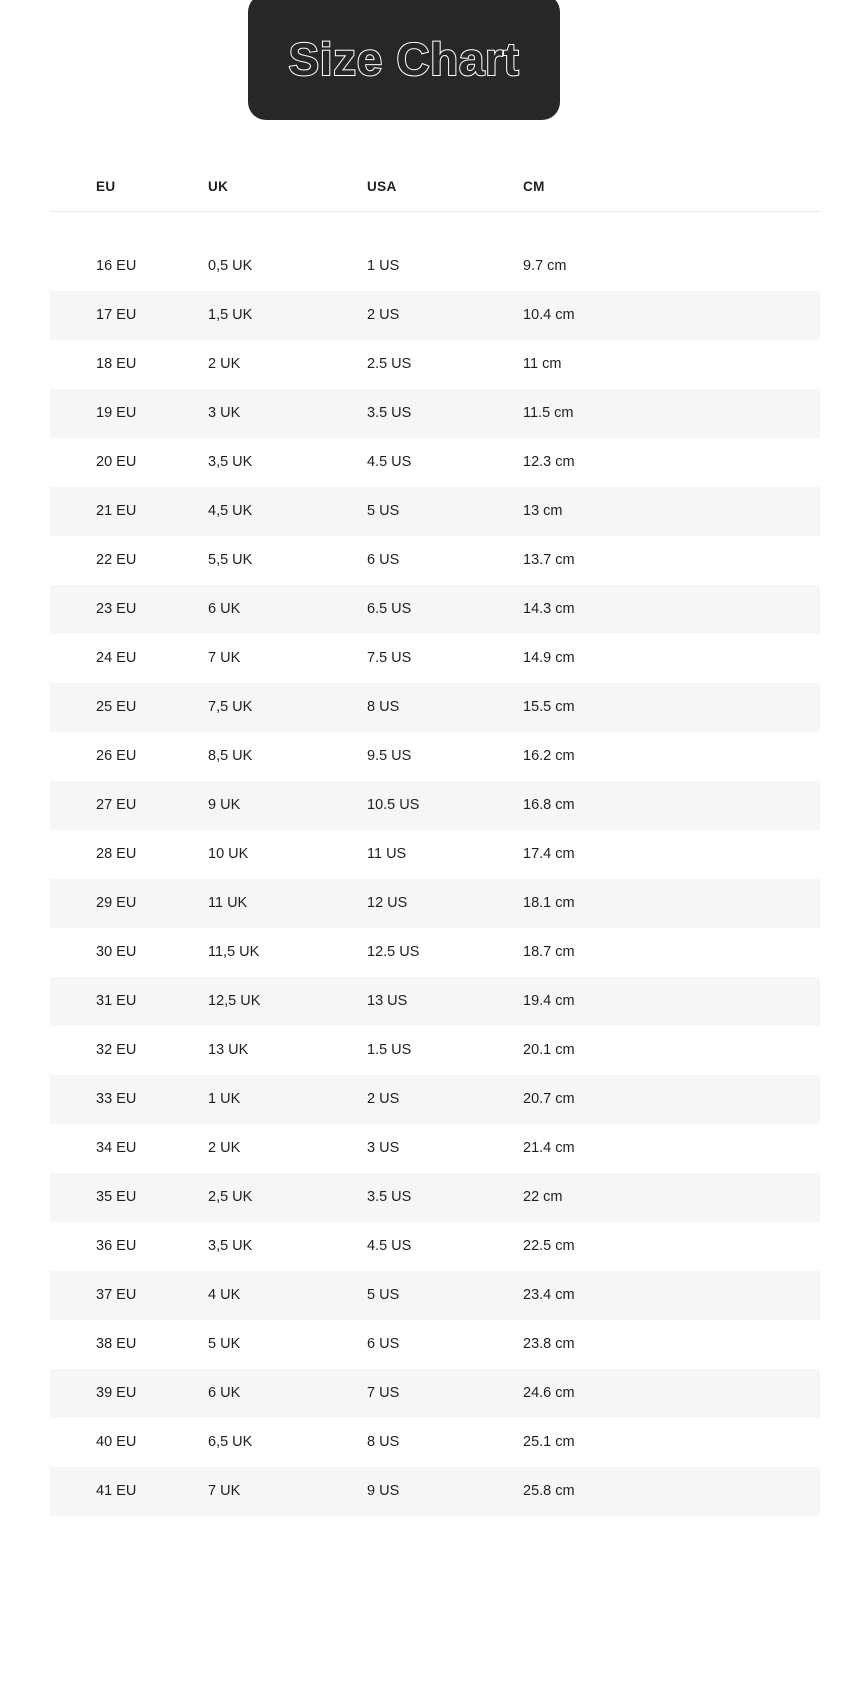 Image resolution: width=868 pixels, height=1688 pixels. What do you see at coordinates (542, 364) in the screenshot?
I see `cell-cm: 11 cm` at bounding box center [542, 364].